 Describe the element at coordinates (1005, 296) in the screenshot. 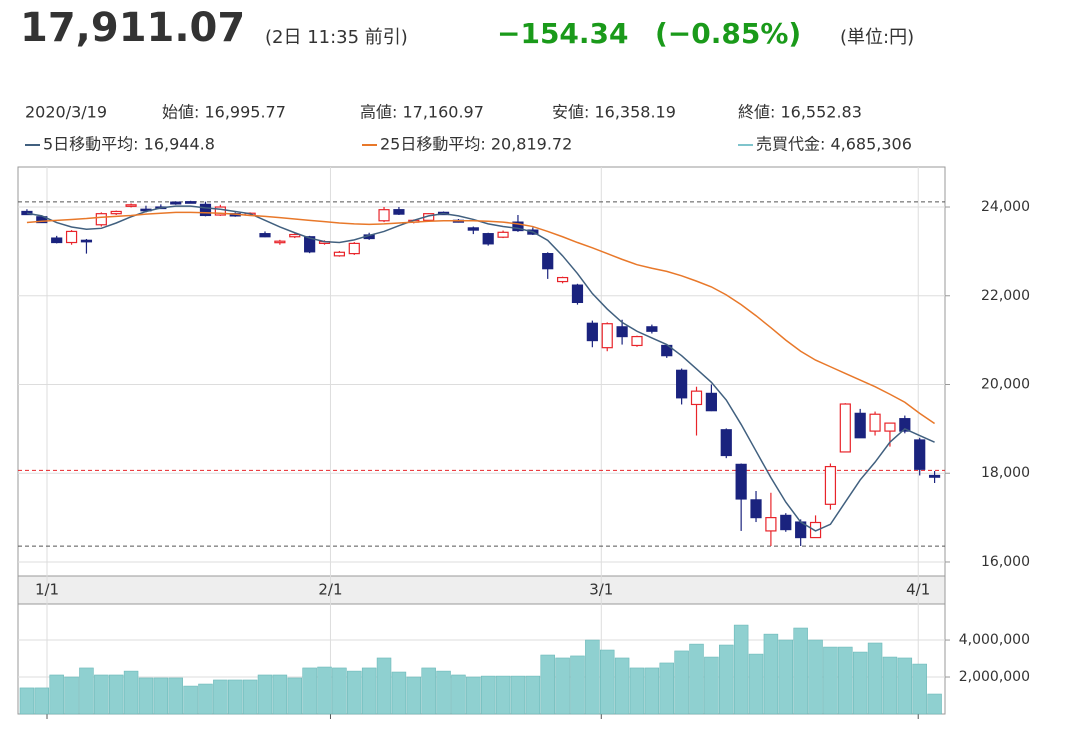

I see `y-tick-label: 22,000` at that location.